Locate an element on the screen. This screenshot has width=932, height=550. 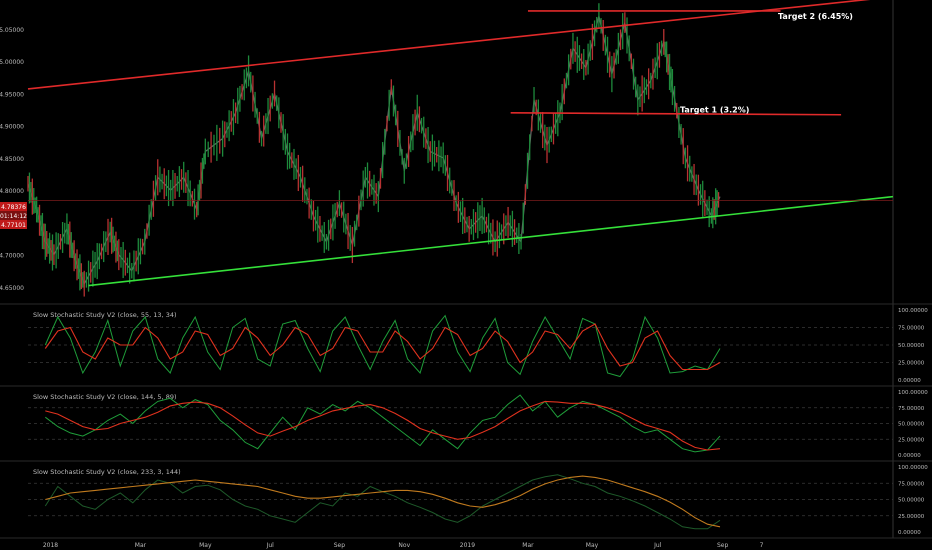
price-axis-tick-label: 4.90000 is located at coordinates (12, 127).